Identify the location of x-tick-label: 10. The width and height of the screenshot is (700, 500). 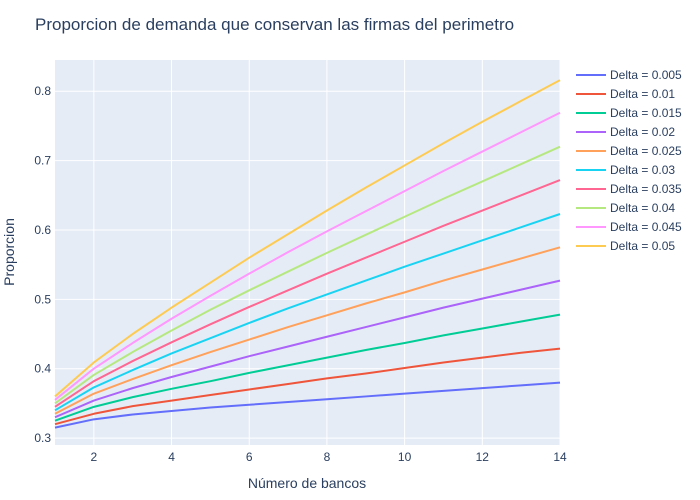
(405, 457).